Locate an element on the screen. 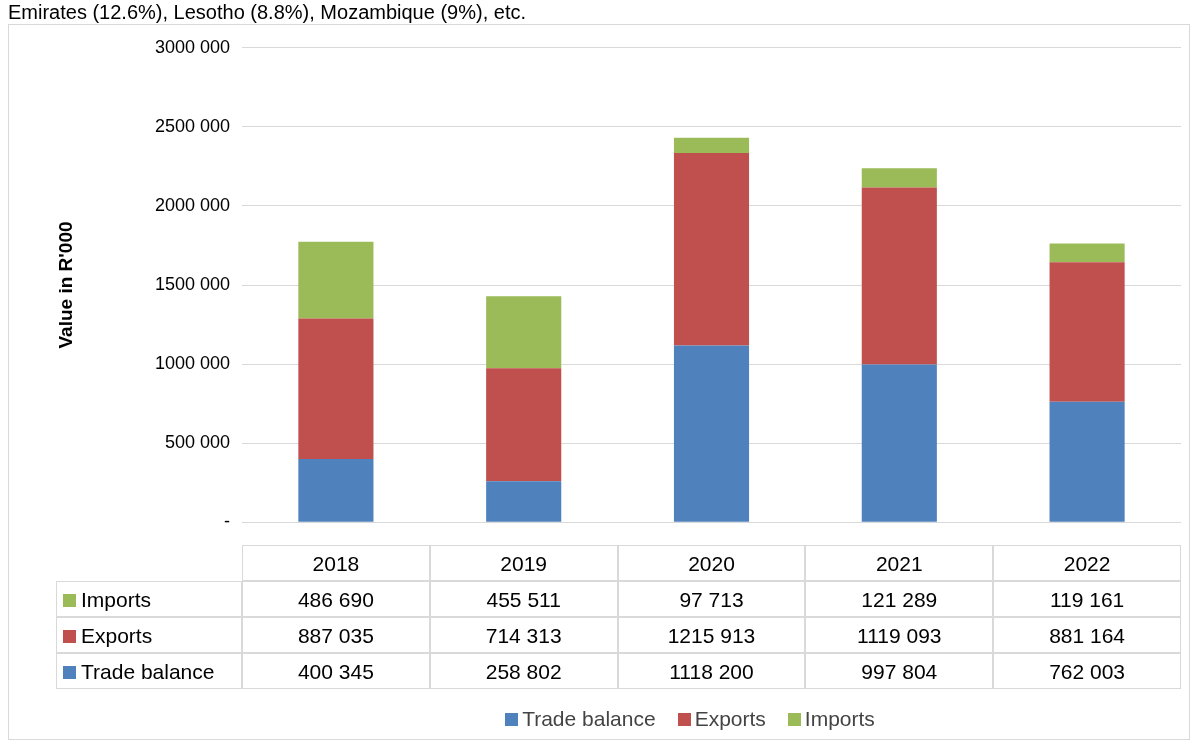 Image resolution: width=1198 pixels, height=756 pixels. data-label: 258 802 is located at coordinates (523, 671).